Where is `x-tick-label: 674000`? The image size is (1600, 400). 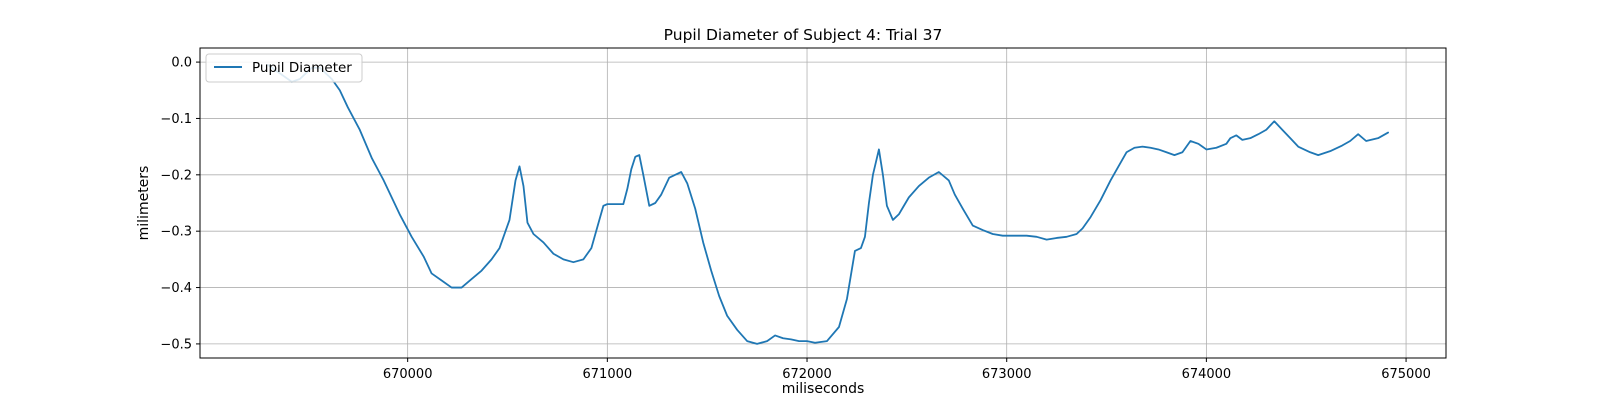 x-tick-label: 674000 is located at coordinates (1207, 374).